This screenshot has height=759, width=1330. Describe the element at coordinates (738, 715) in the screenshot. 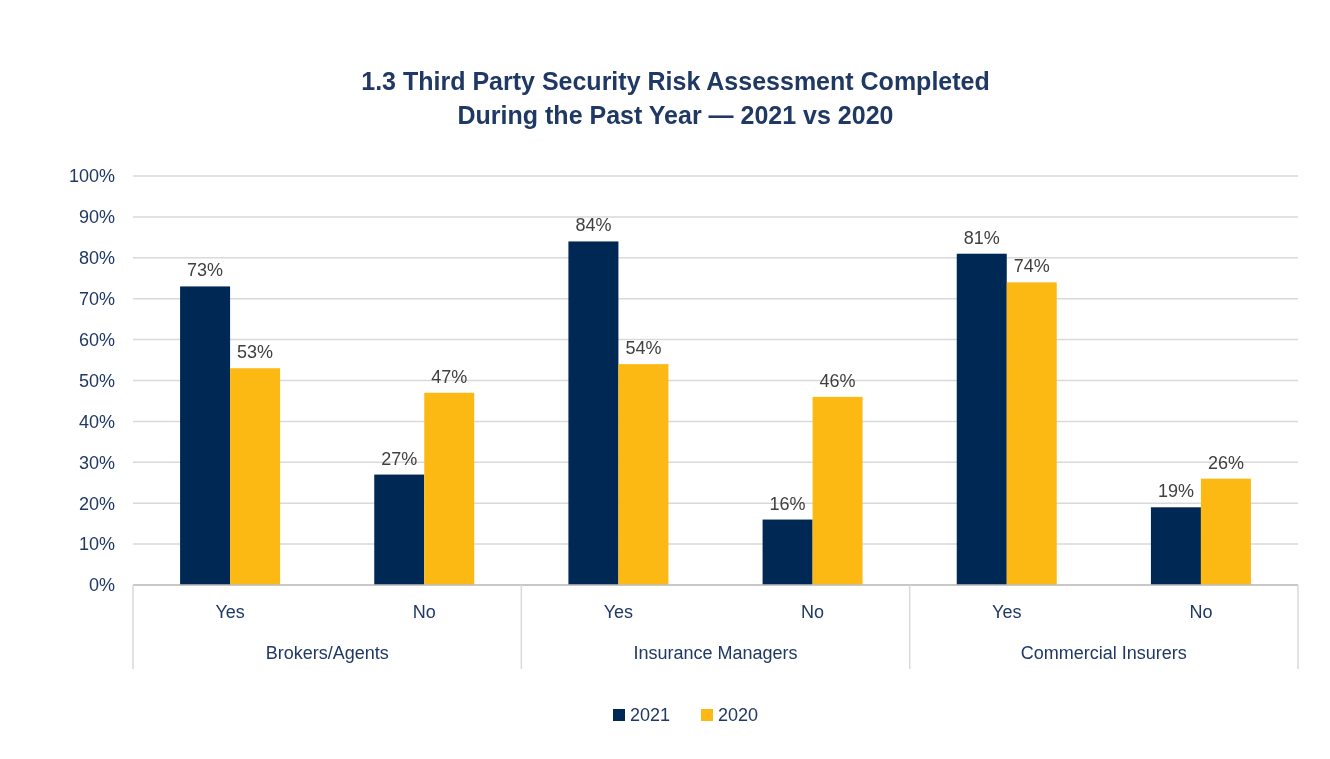

I see `legend-label: 2020` at that location.